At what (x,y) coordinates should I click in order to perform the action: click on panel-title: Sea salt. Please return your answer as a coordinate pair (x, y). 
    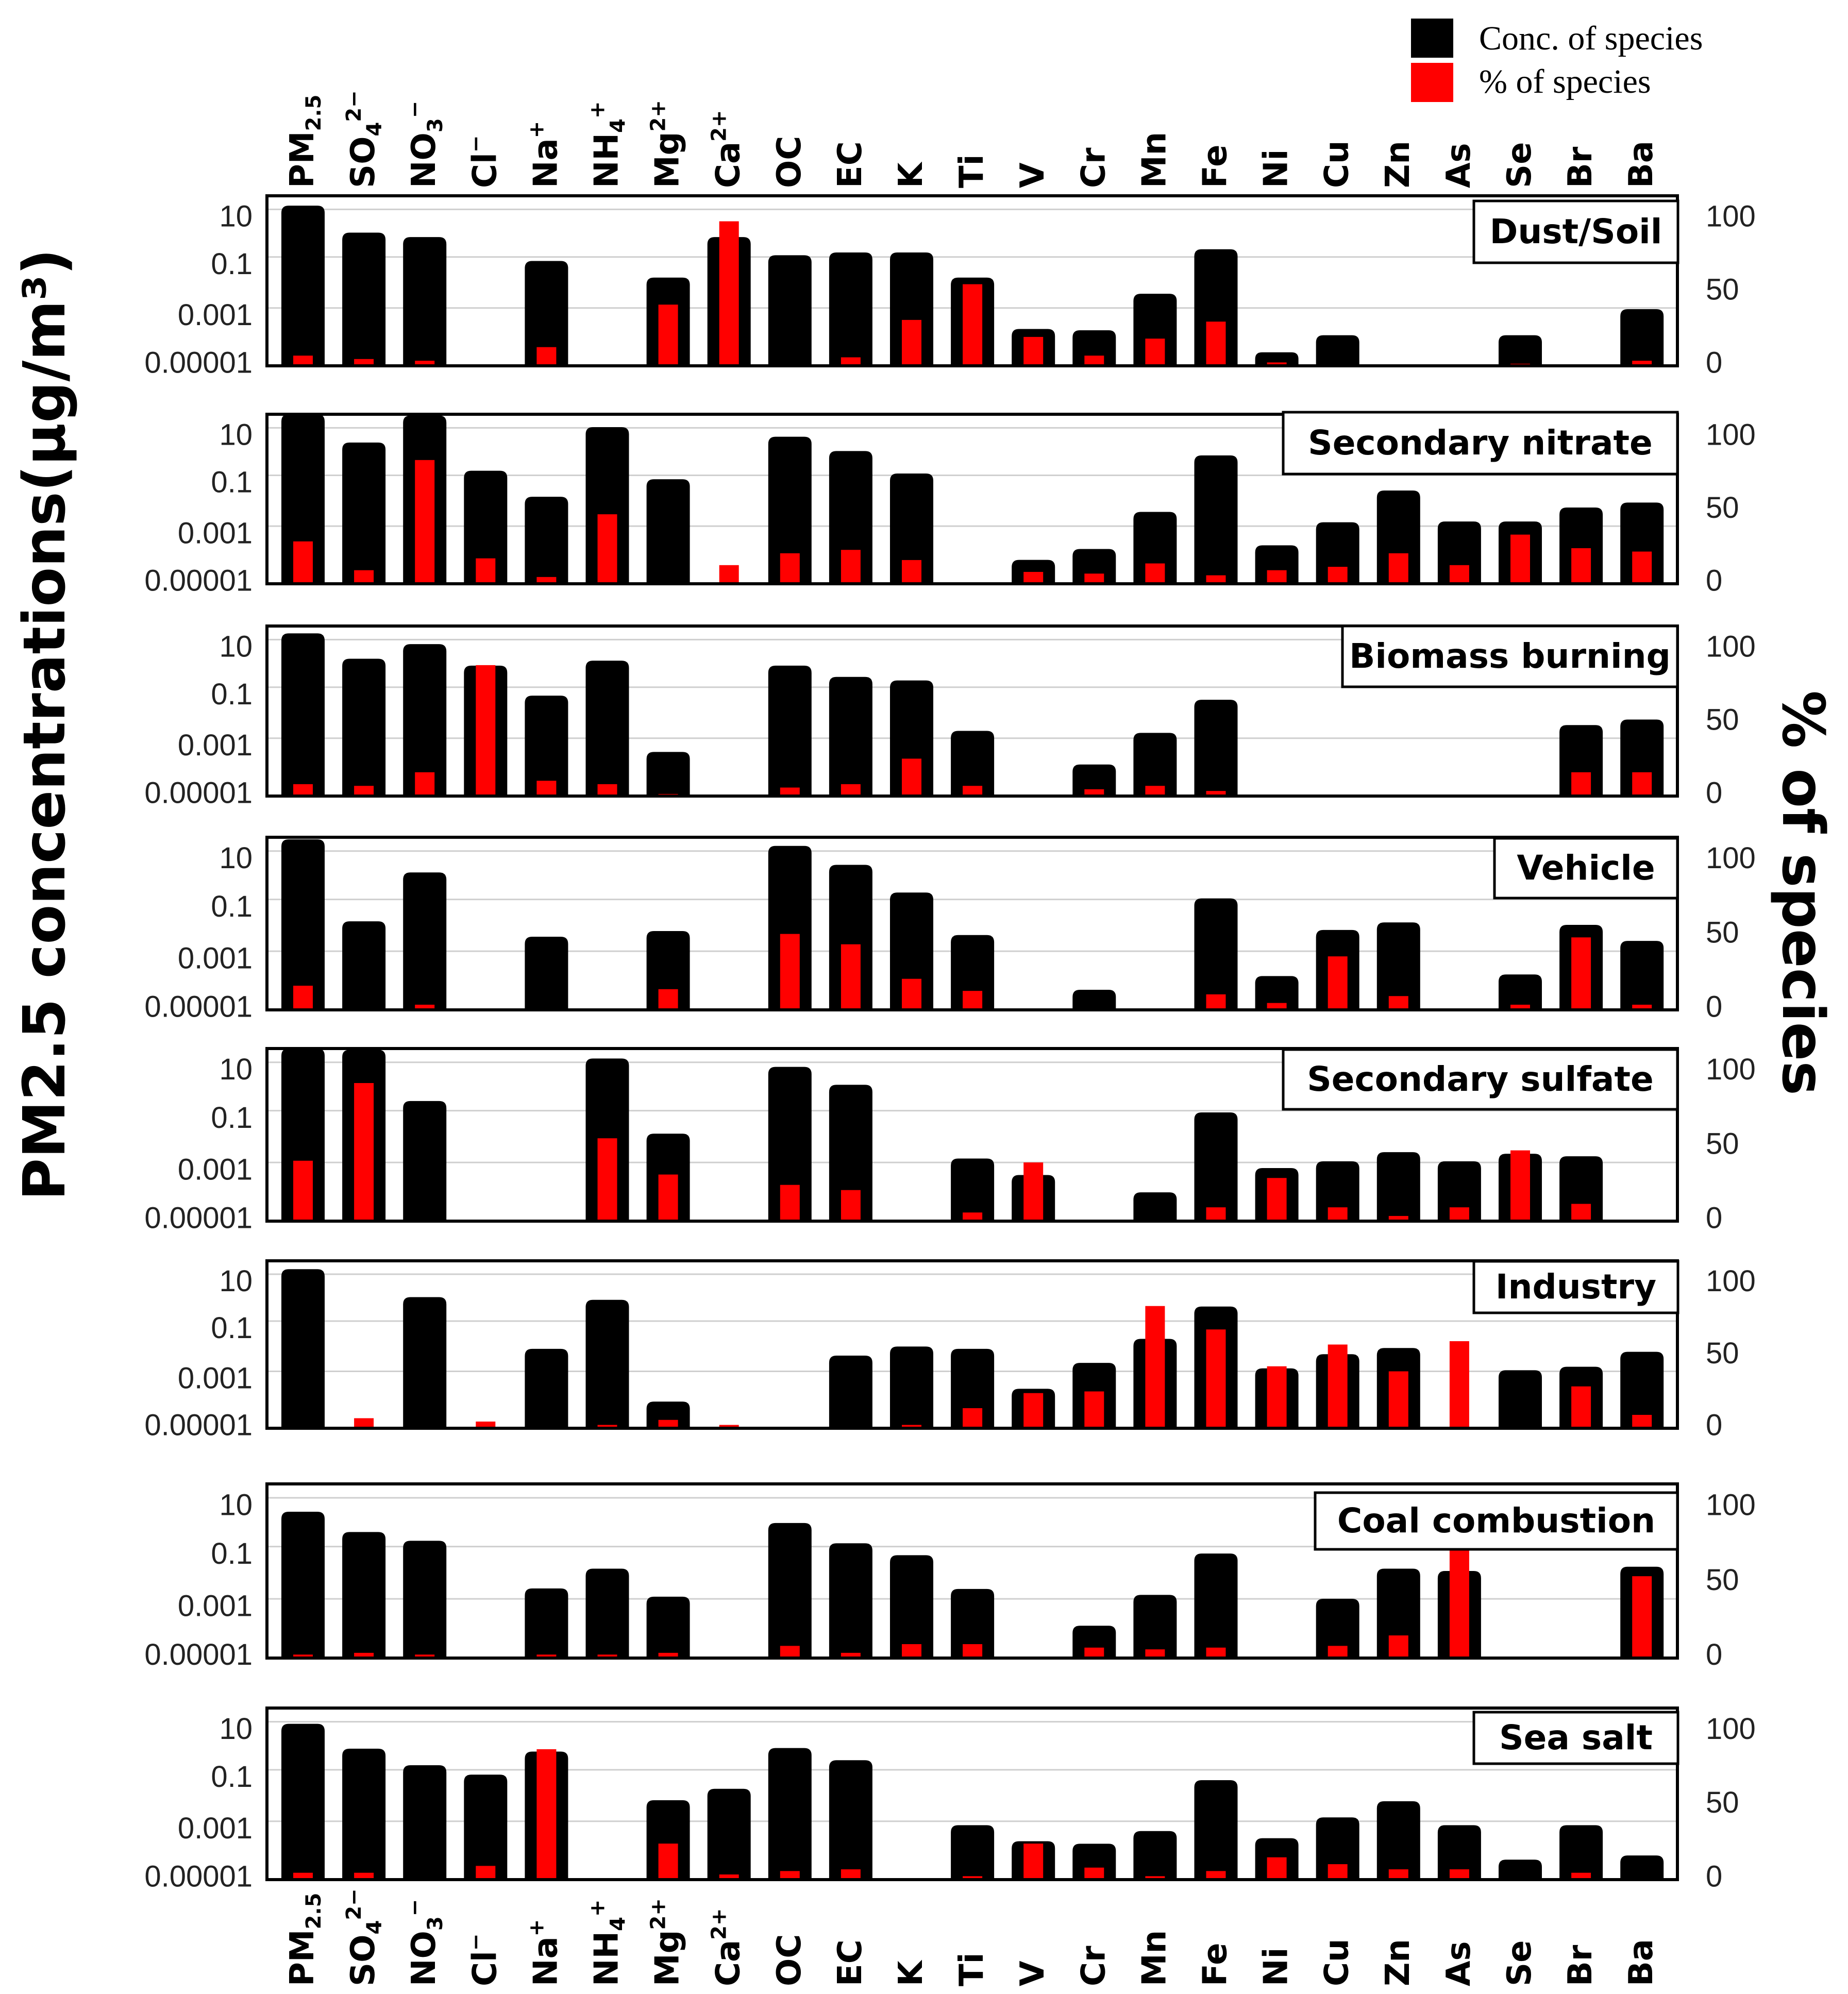
    Looking at the image, I should click on (1576, 1738).